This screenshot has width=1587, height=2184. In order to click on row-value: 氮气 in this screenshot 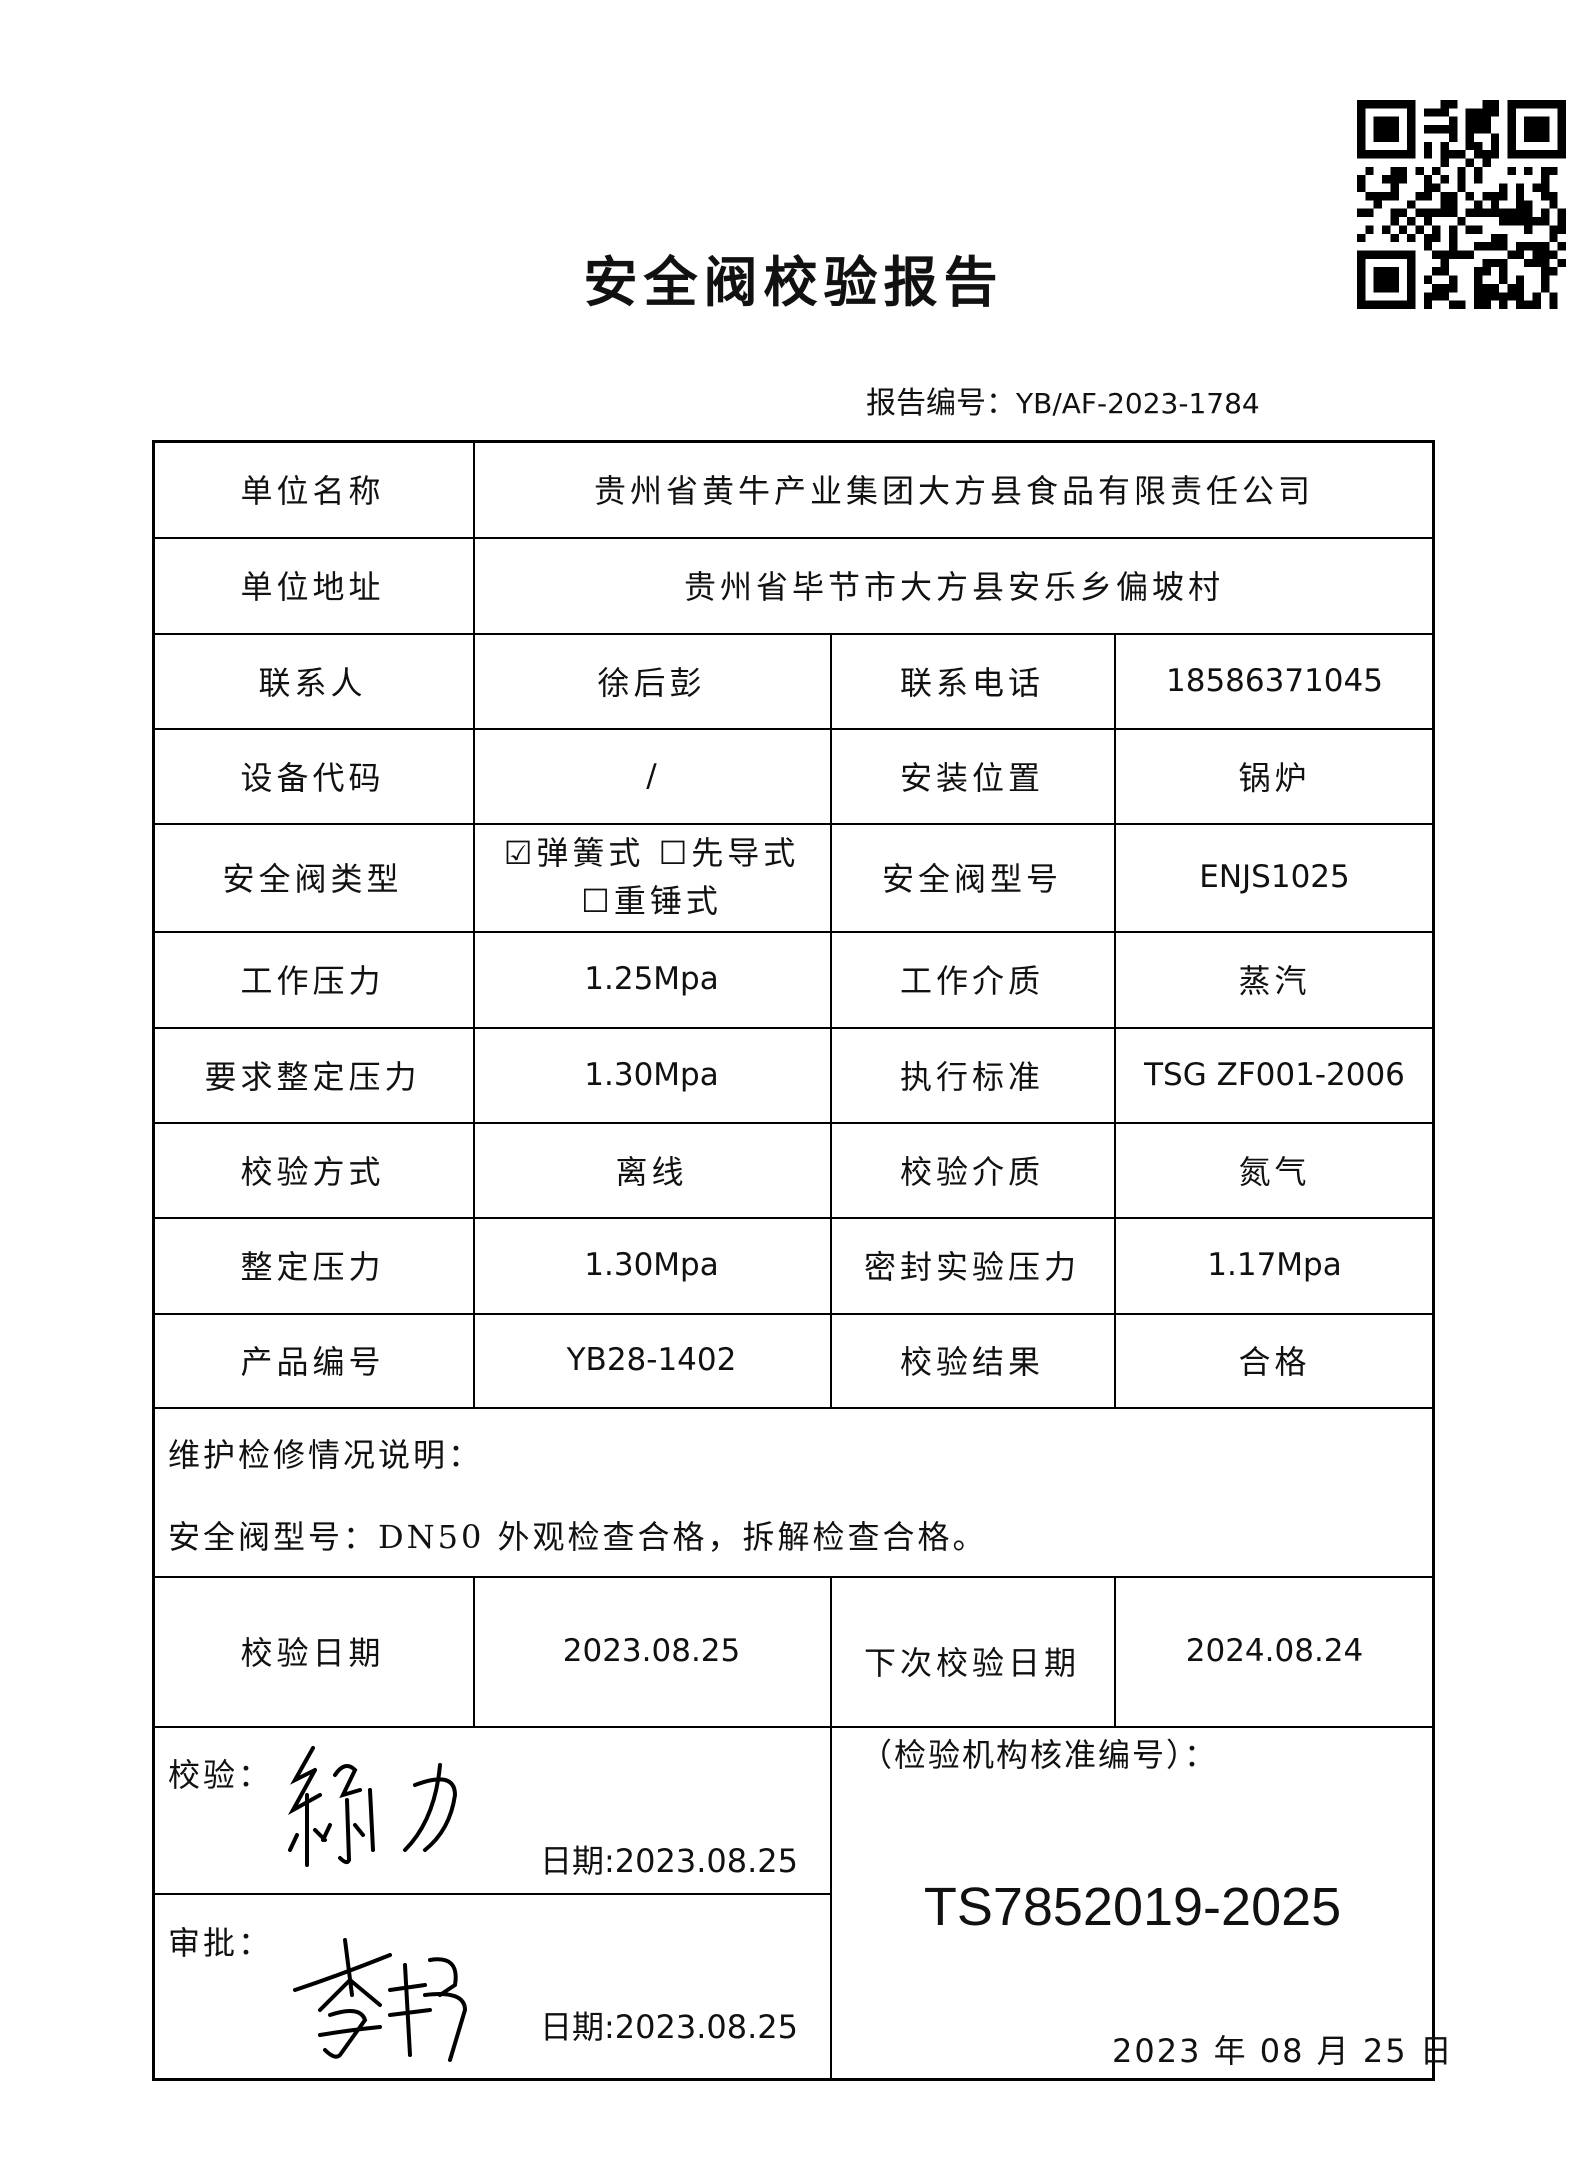, I will do `click(1274, 1171)`.